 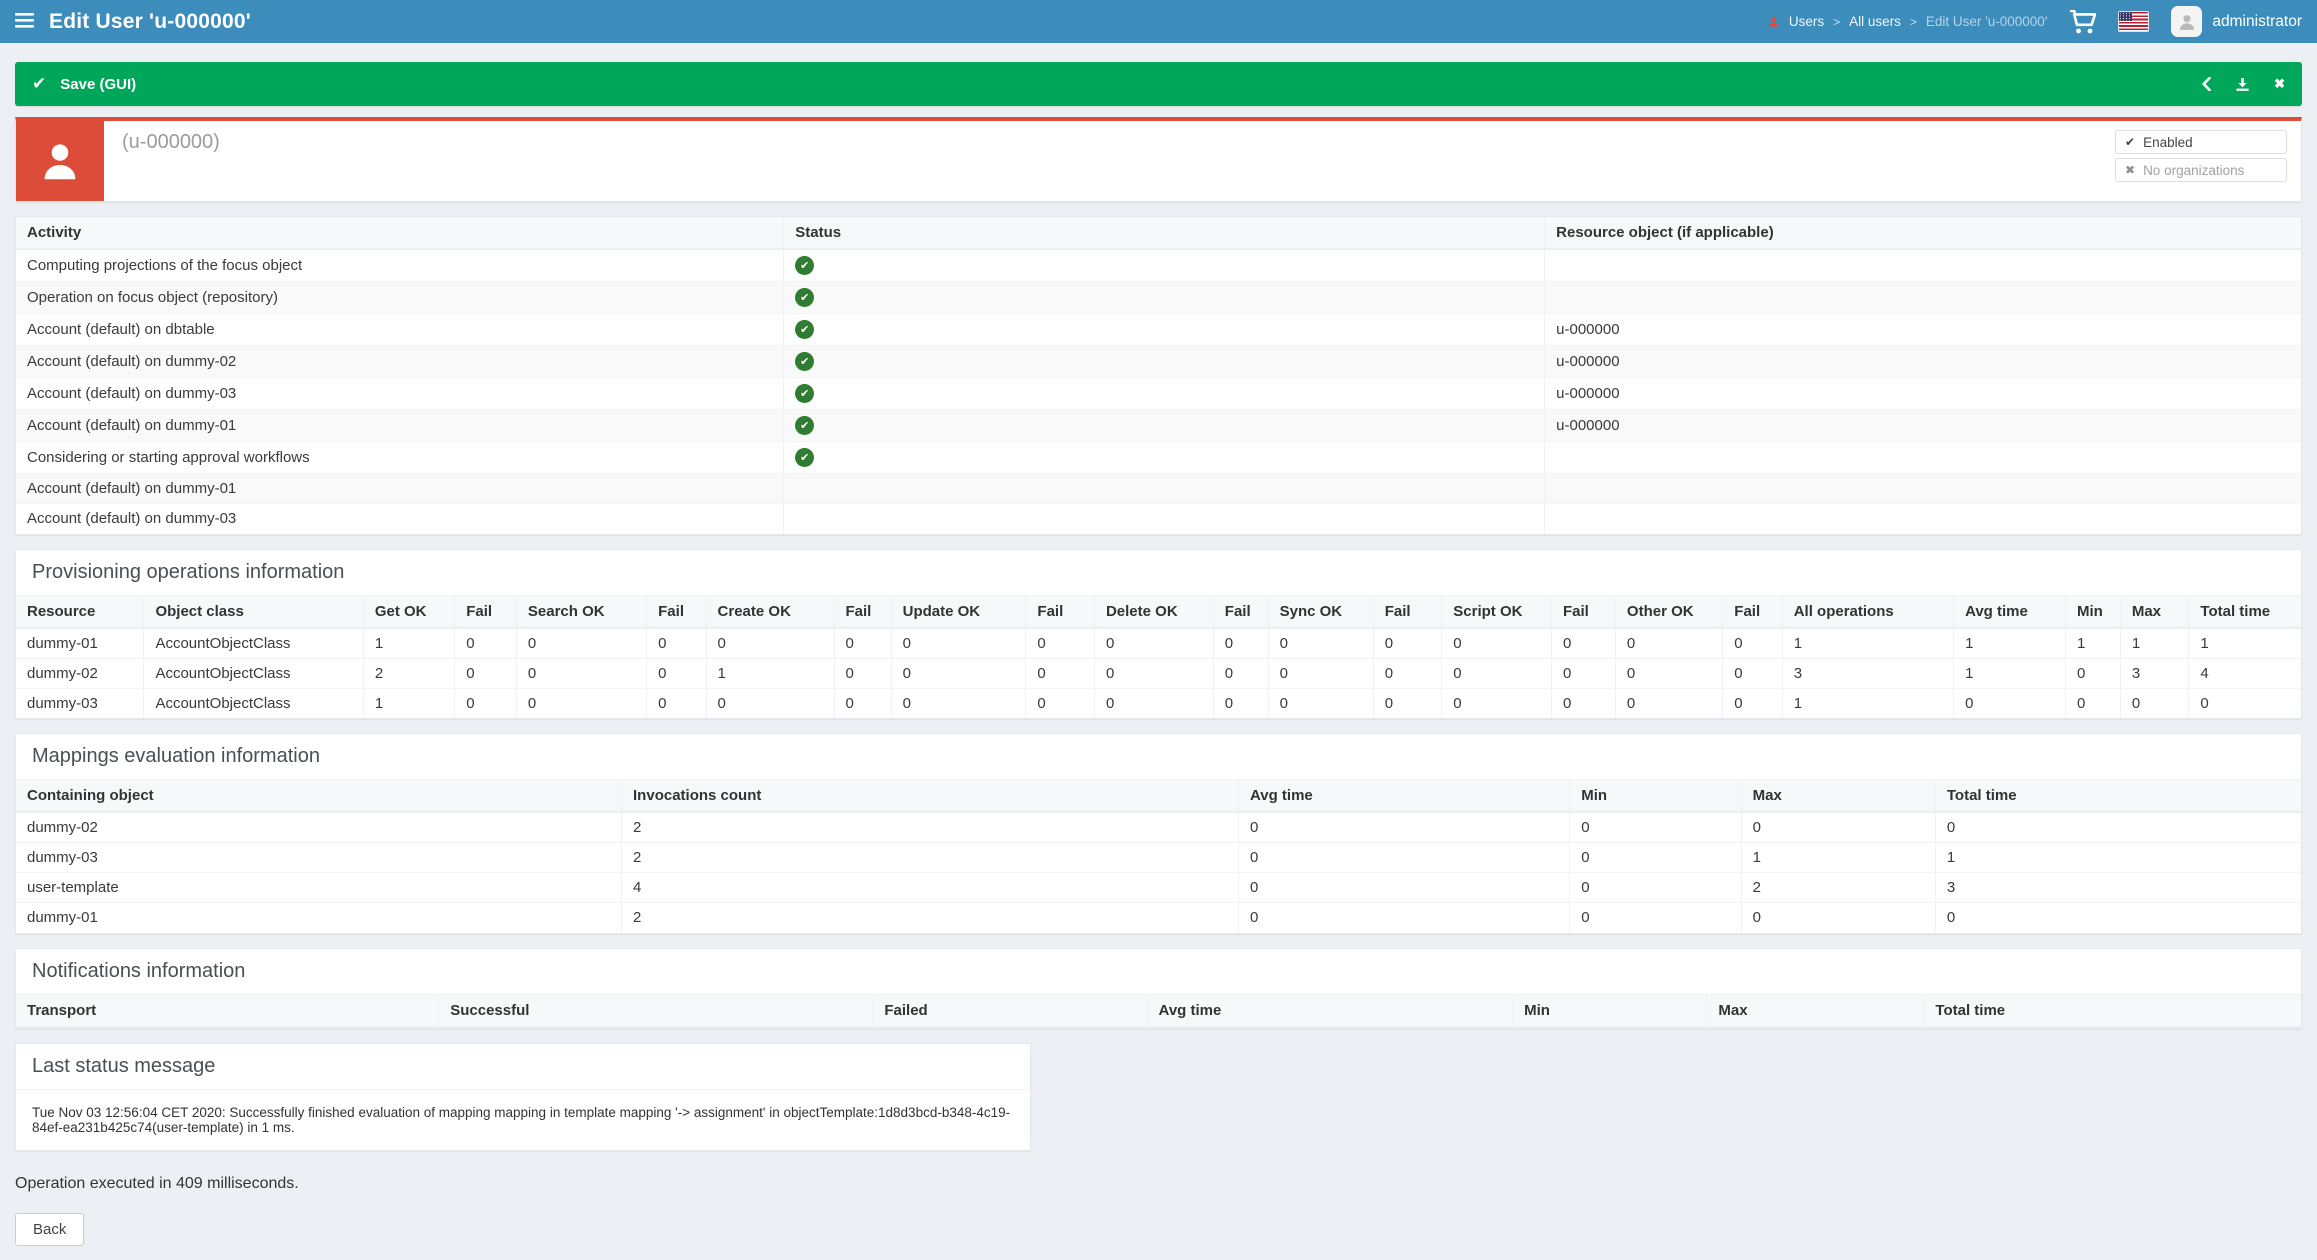 I want to click on breadcrumb-item: Users, so click(x=1806, y=21).